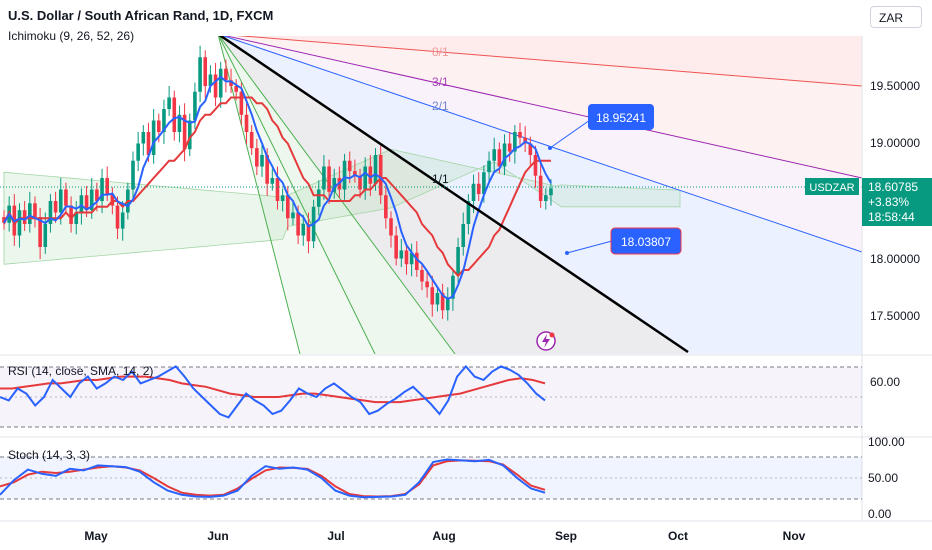  Describe the element at coordinates (891, 217) in the screenshot. I see `price-tag-countdown: 18:58:44` at that location.